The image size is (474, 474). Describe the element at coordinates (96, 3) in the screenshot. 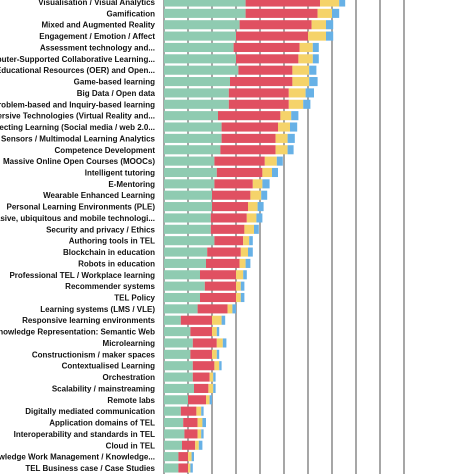

I see `category-label-0: Visualisation / Visual Analytics` at that location.